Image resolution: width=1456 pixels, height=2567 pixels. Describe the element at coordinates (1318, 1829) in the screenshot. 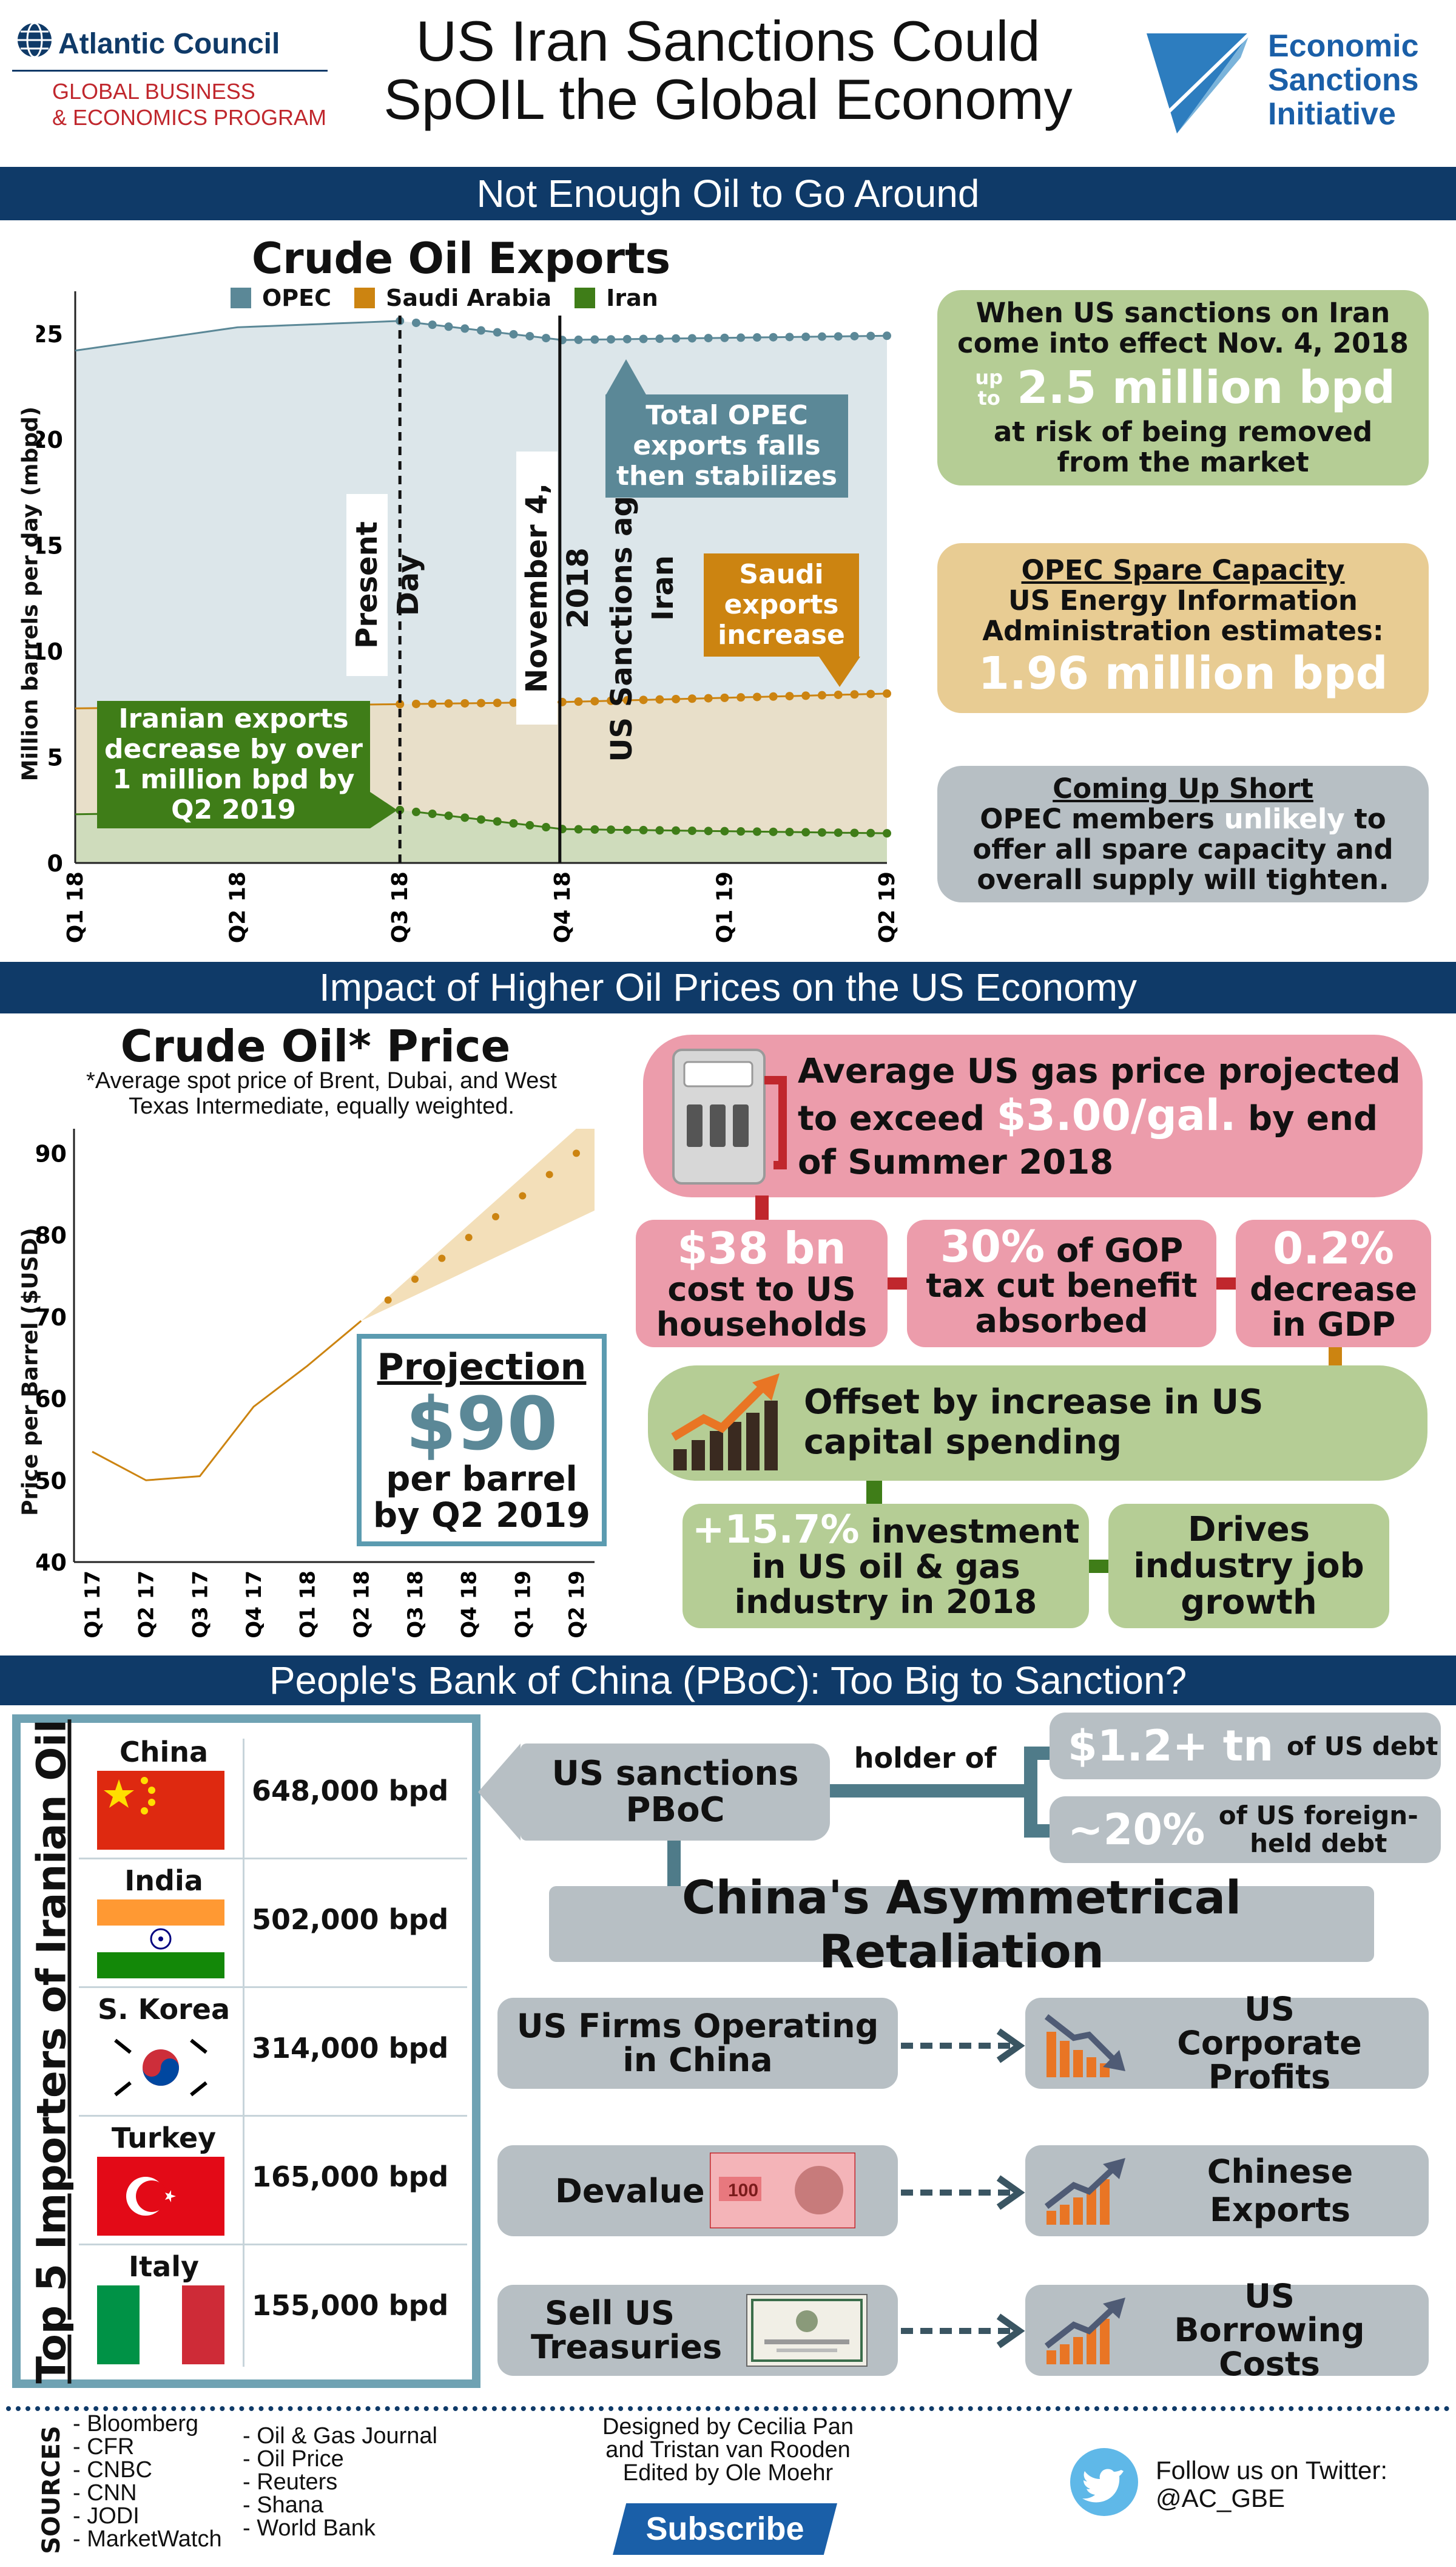

I see `debt2-text: of US foreign-held debt` at that location.